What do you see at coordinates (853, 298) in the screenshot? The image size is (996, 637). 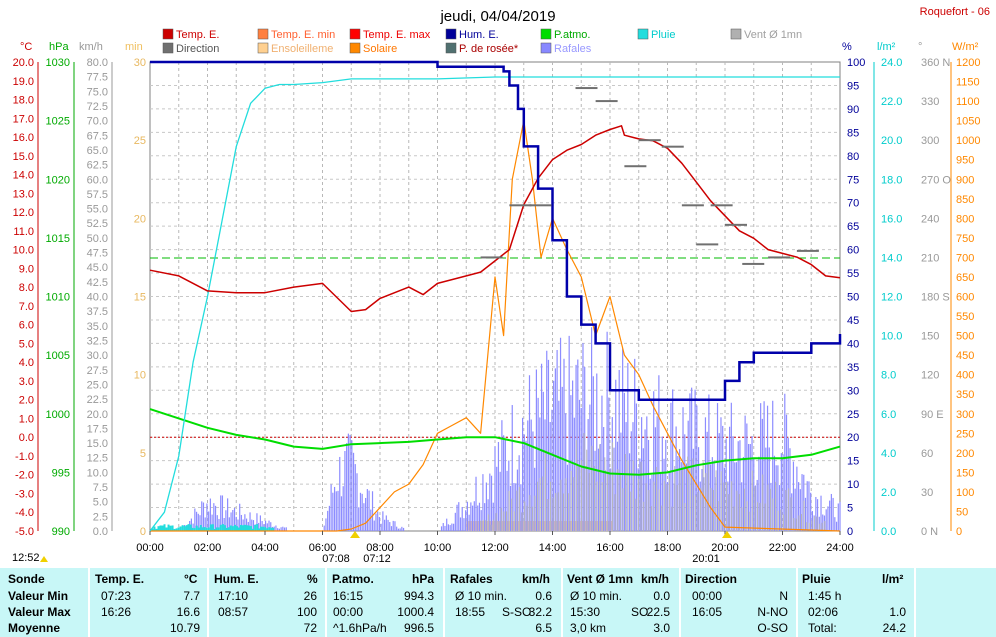 I see `hum-tick: 50` at bounding box center [853, 298].